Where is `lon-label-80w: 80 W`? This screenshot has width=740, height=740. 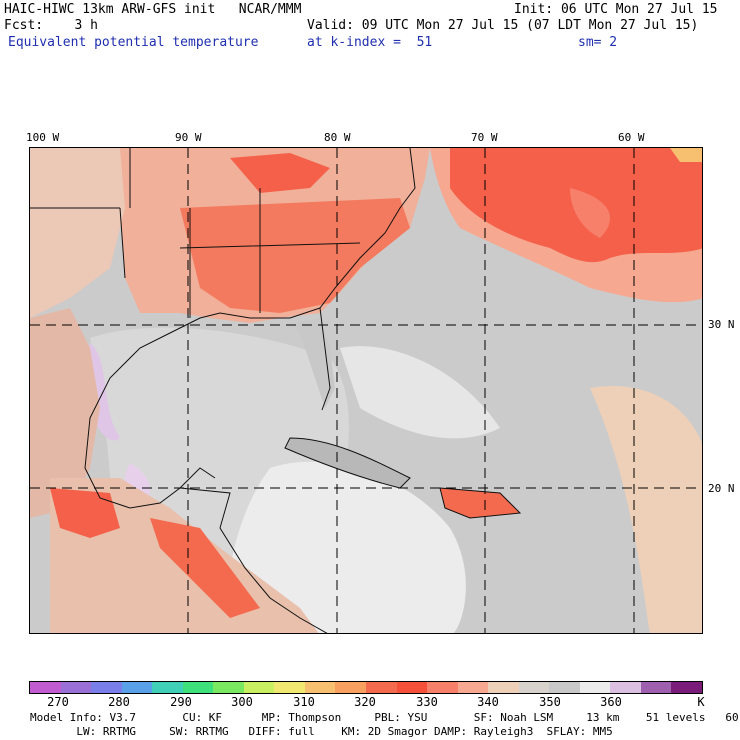 lon-label-80w: 80 W is located at coordinates (337, 137).